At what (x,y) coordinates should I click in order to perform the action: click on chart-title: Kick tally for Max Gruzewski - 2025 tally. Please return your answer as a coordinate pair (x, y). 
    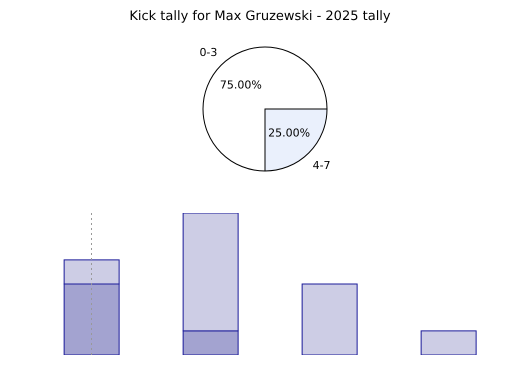
    Looking at the image, I should click on (260, 17).